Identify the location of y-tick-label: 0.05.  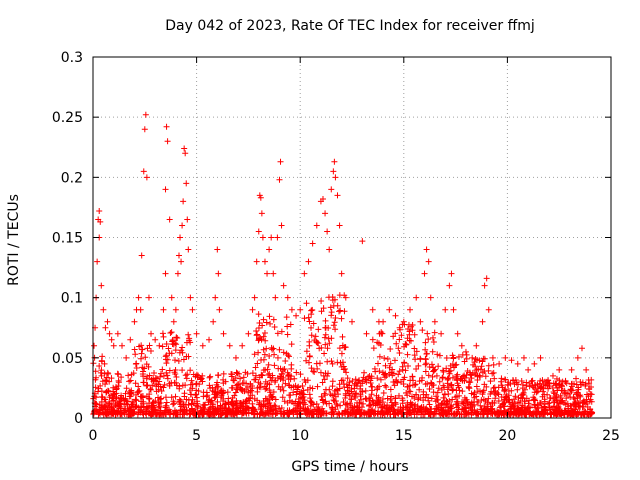
(67, 359).